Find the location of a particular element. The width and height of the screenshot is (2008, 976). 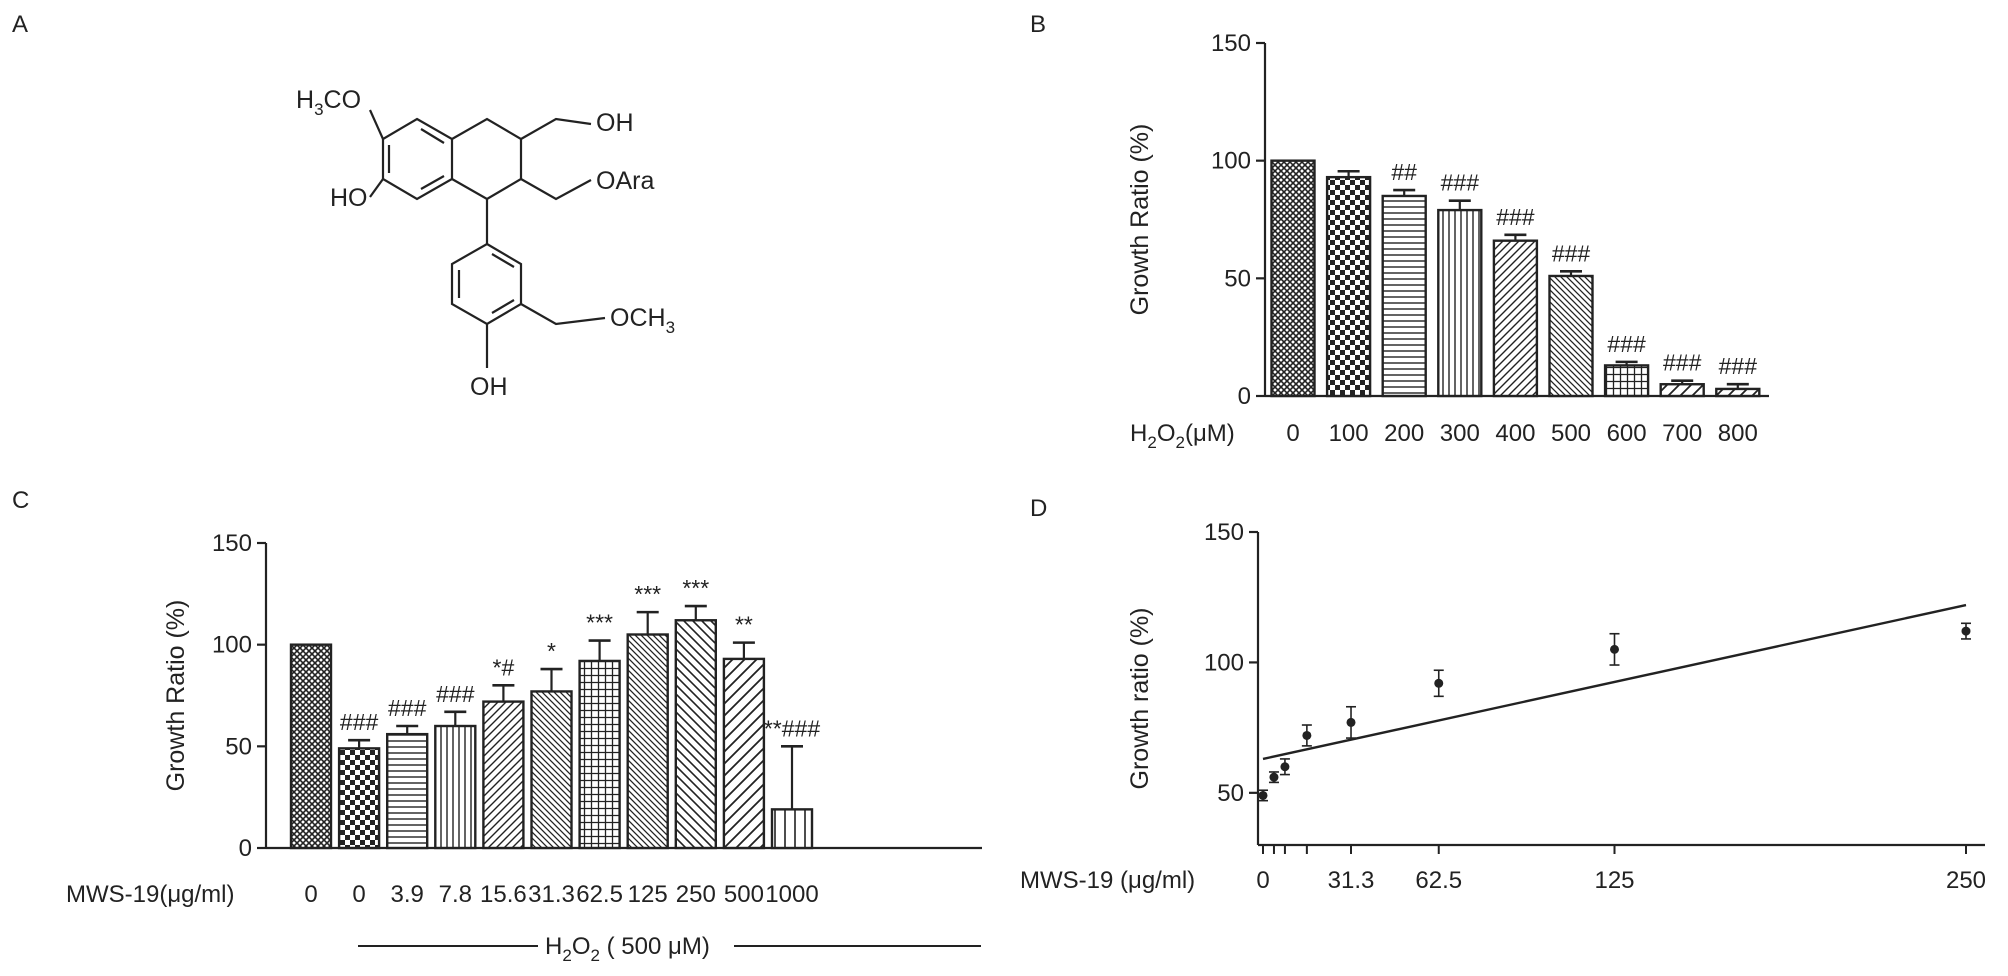

significance-label: *# is located at coordinates (504, 667).